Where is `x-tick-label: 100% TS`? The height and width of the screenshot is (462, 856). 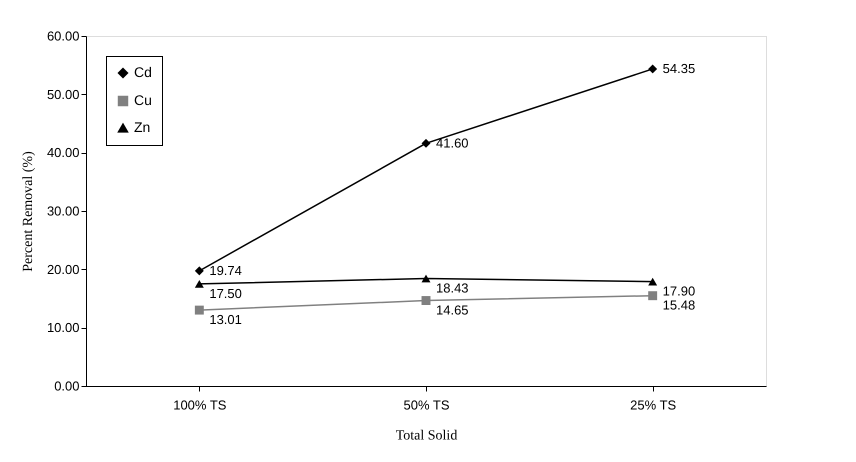 x-tick-label: 100% TS is located at coordinates (200, 405).